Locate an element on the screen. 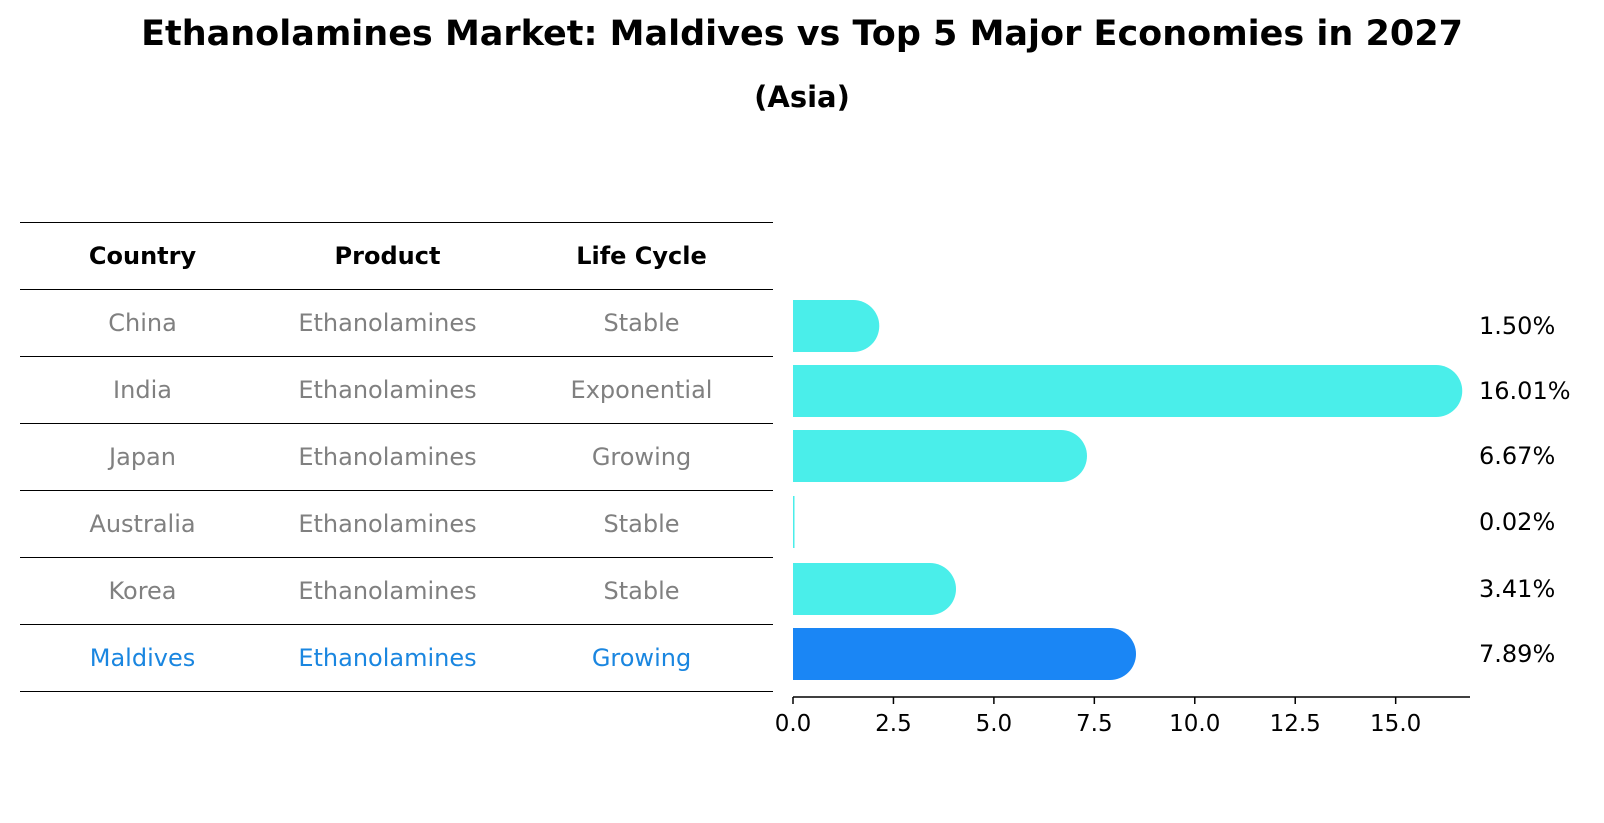 This screenshot has width=1604, height=823. table-row: China Ethanolamines Stable is located at coordinates (396, 323).